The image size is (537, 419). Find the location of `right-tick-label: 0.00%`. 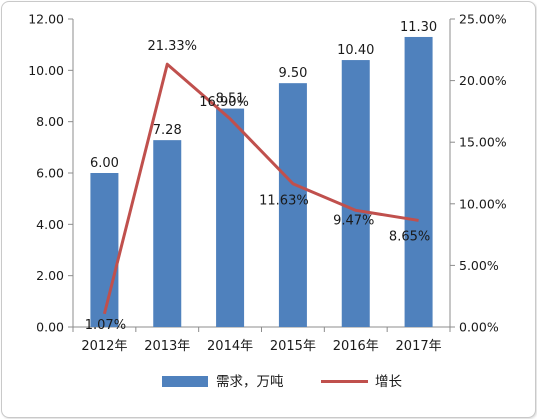

right-tick-label: 0.00% is located at coordinates (479, 327).